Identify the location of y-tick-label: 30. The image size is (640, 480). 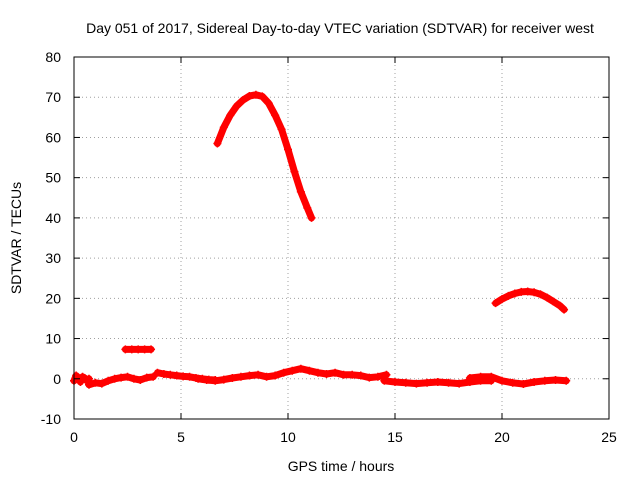
(53, 258).